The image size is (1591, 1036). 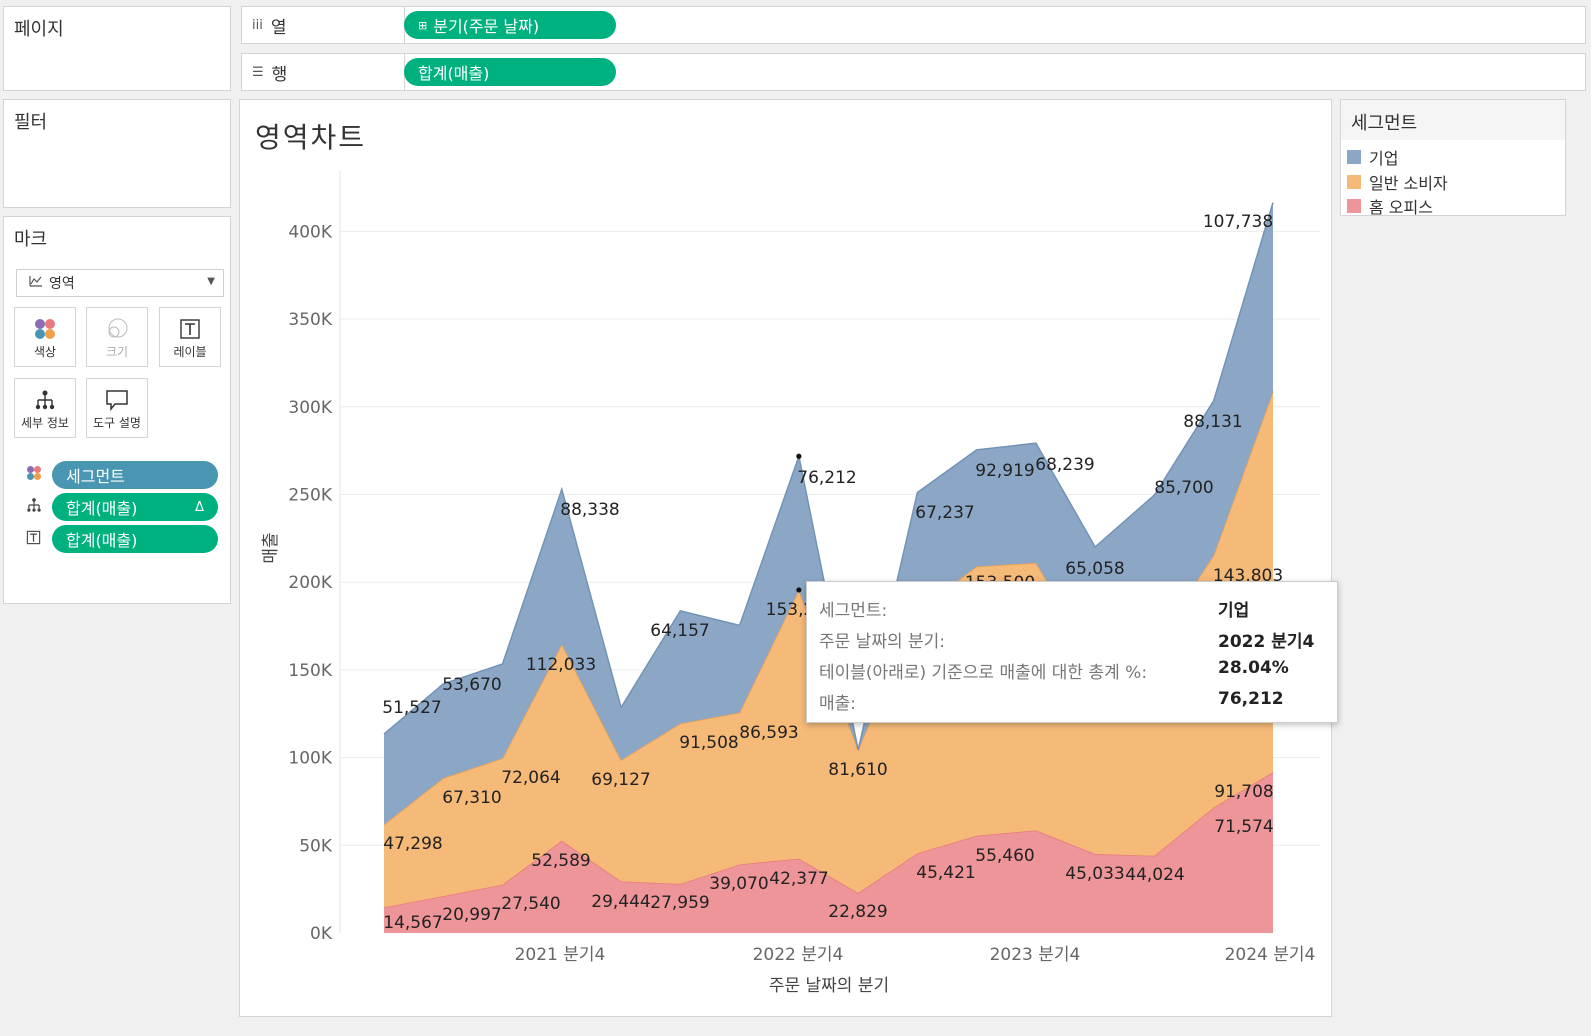 I want to click on mark-field-segment: 세그먼트, so click(x=122, y=475).